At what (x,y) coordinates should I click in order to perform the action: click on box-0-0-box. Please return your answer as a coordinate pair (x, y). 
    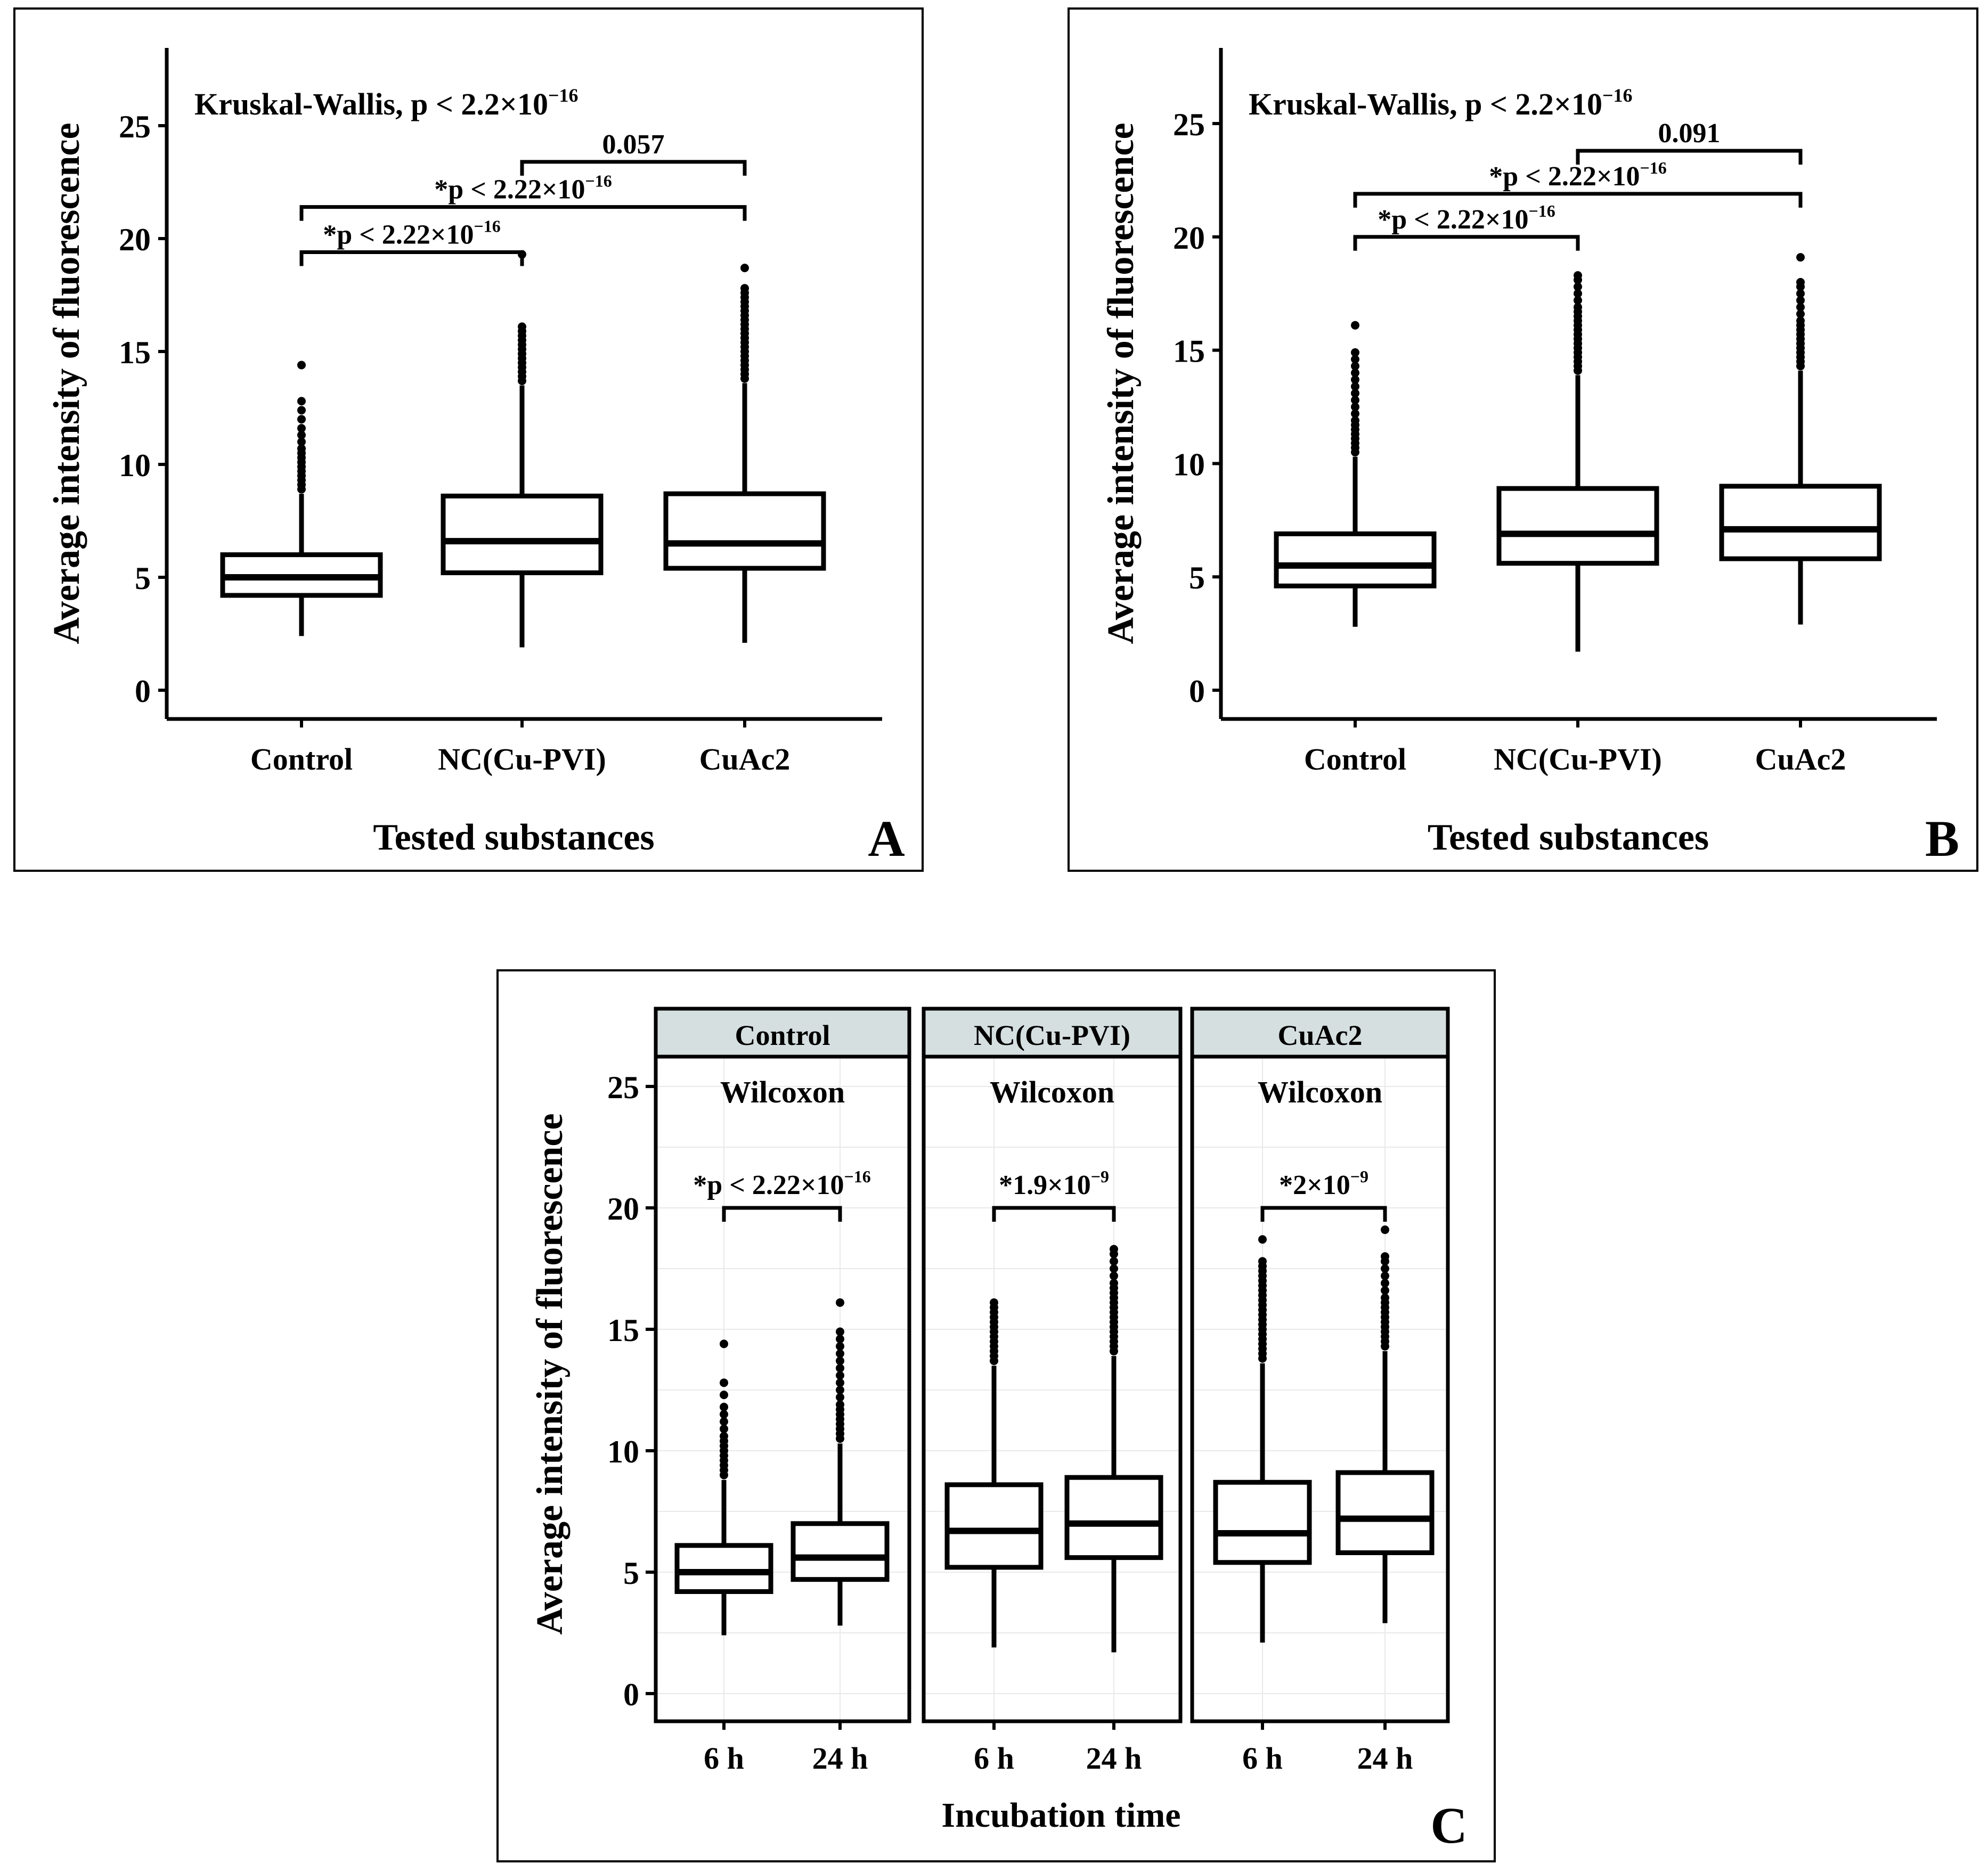
    Looking at the image, I should click on (724, 1568).